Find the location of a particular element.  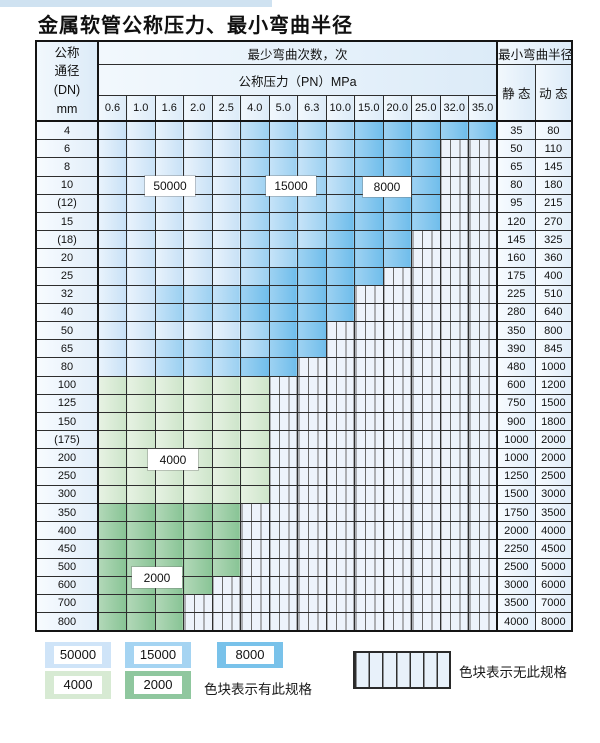

table-row: 150 900 1800 is located at coordinates (304, 421).